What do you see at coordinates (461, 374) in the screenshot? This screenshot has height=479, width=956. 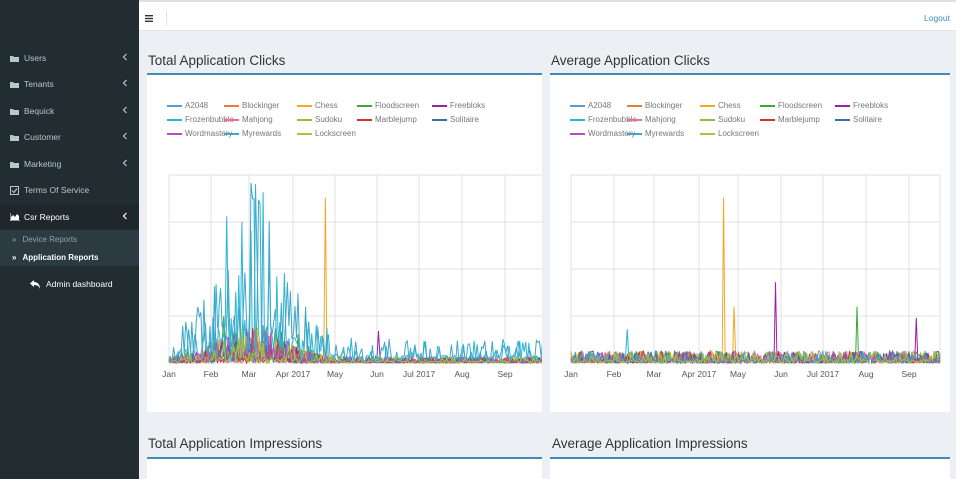 I see `x-tick-label: Aug` at bounding box center [461, 374].